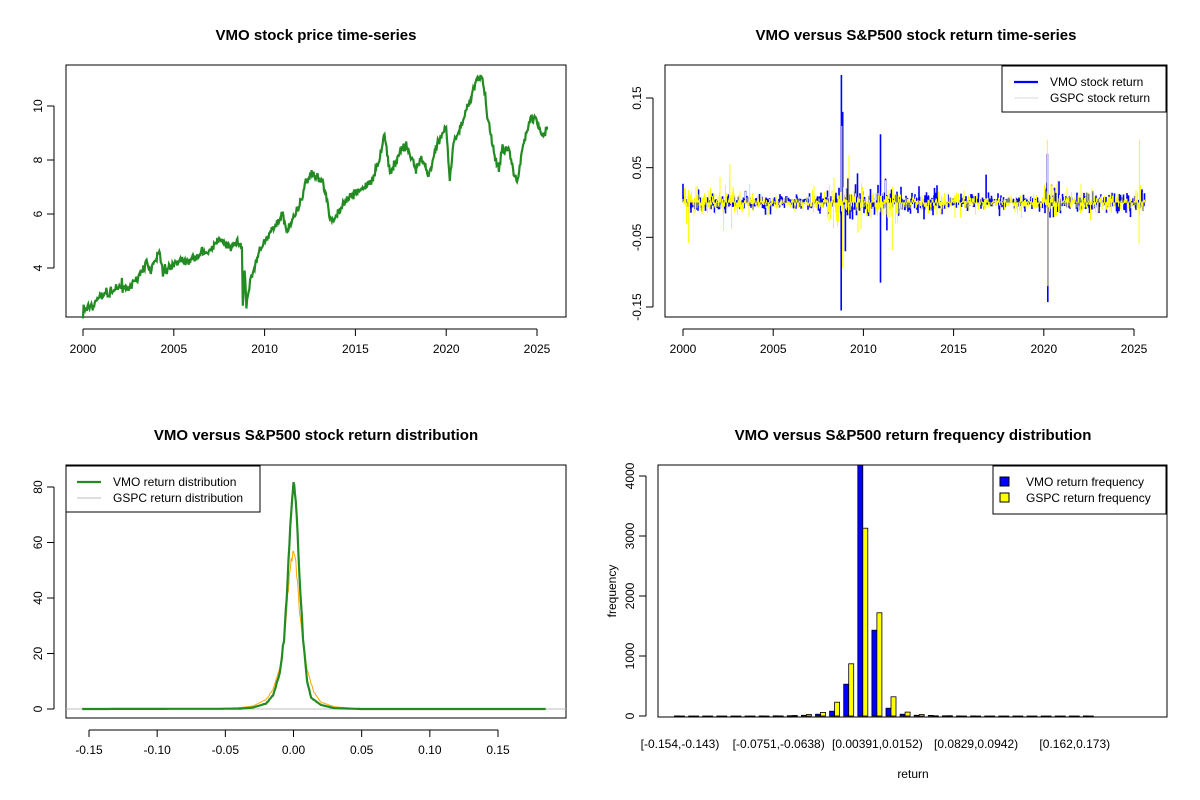 This screenshot has width=1200, height=800. I want to click on x-tick-label: 0.15, so click(498, 750).